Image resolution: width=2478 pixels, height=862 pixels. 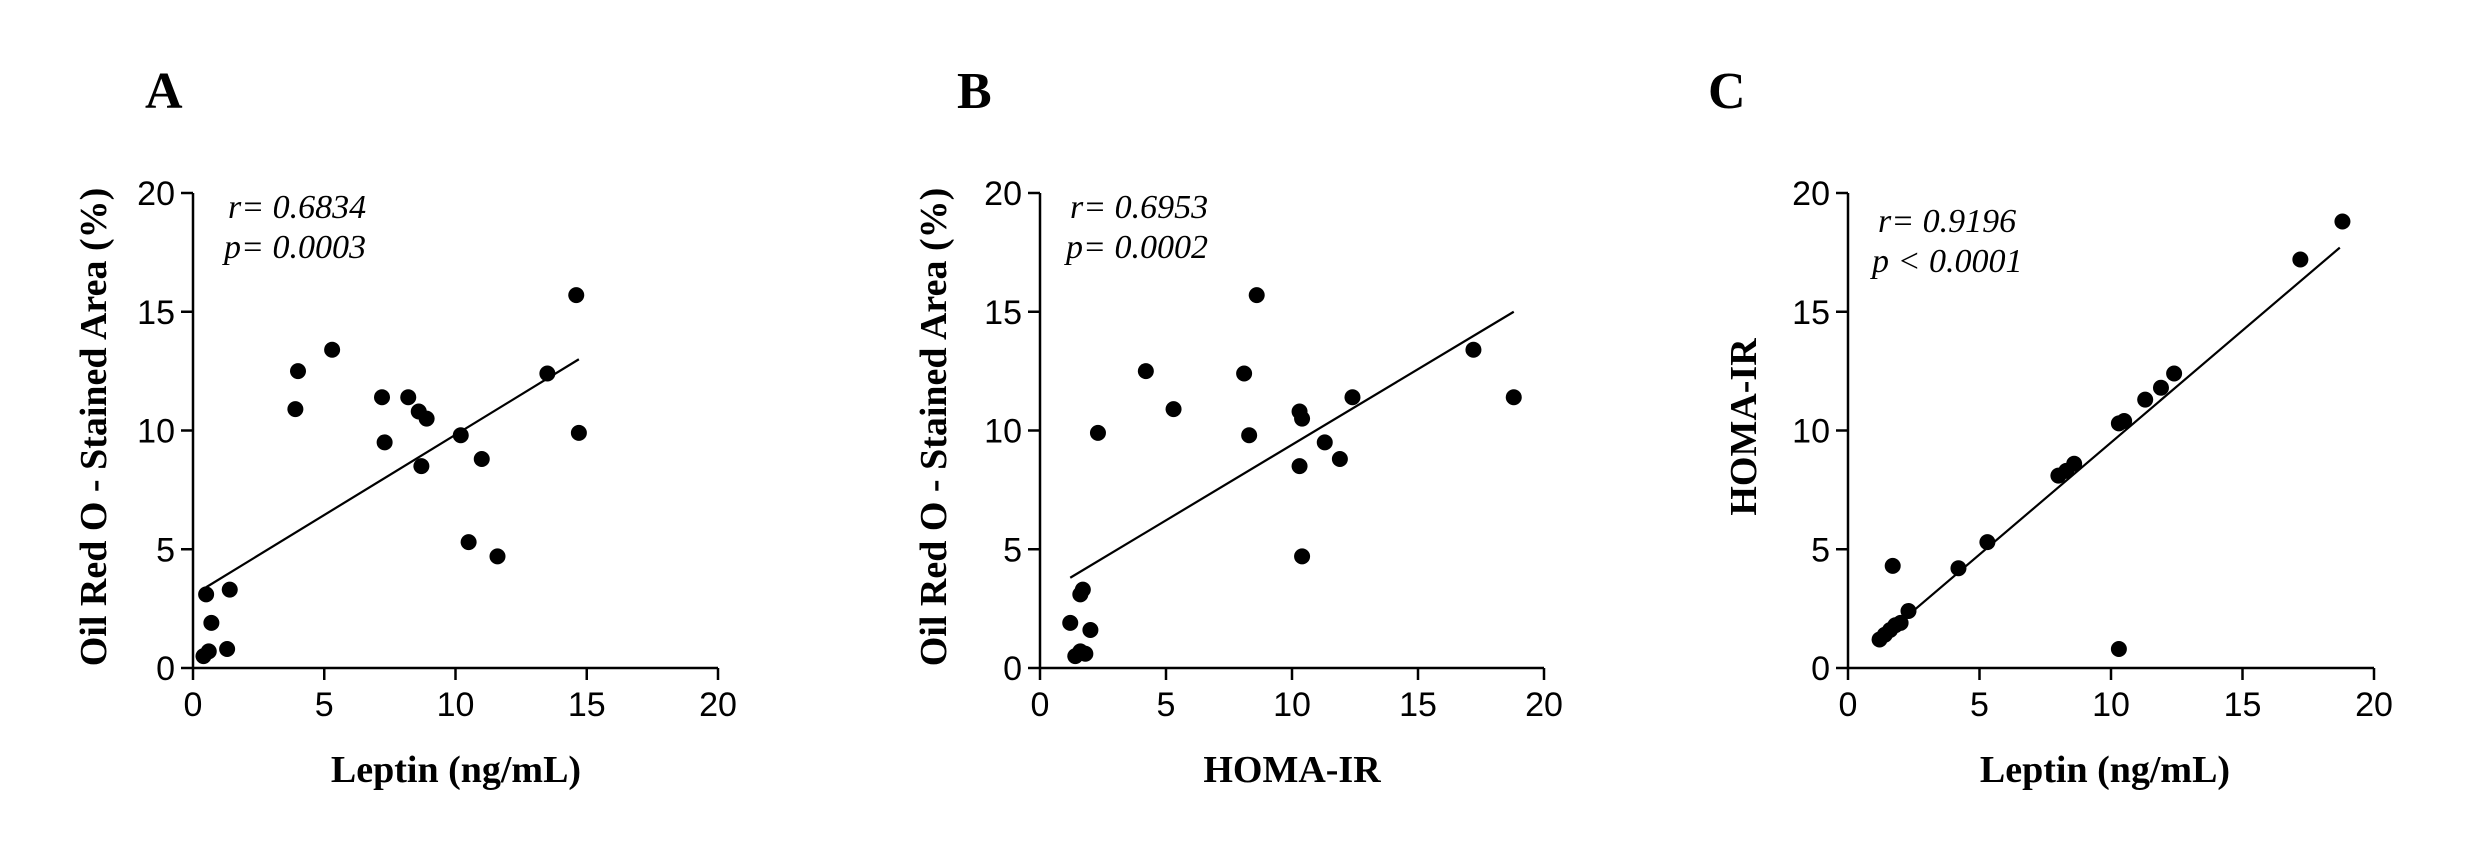 What do you see at coordinates (1166, 705) in the screenshot?
I see `panel-b-x-tick-label: 5` at bounding box center [1166, 705].